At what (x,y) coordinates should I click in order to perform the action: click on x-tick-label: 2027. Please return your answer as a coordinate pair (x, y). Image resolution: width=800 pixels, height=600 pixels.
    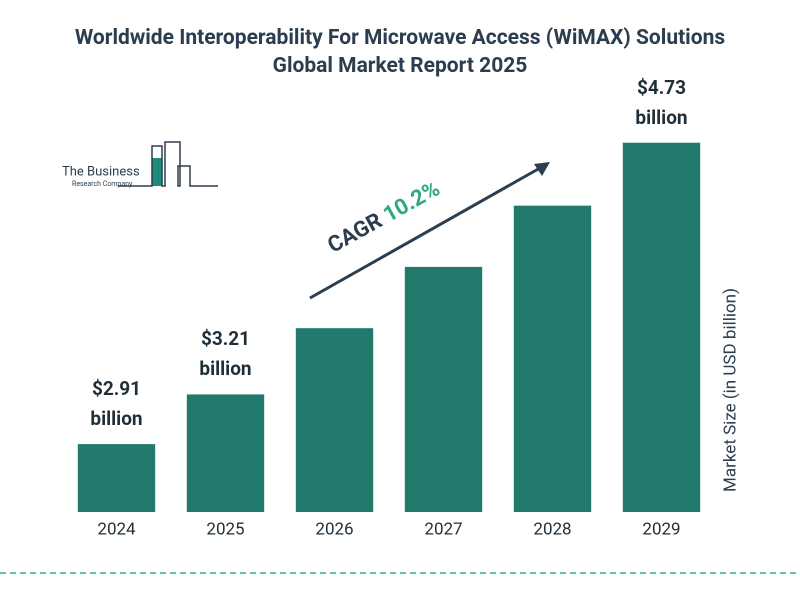
    Looking at the image, I should click on (443, 529).